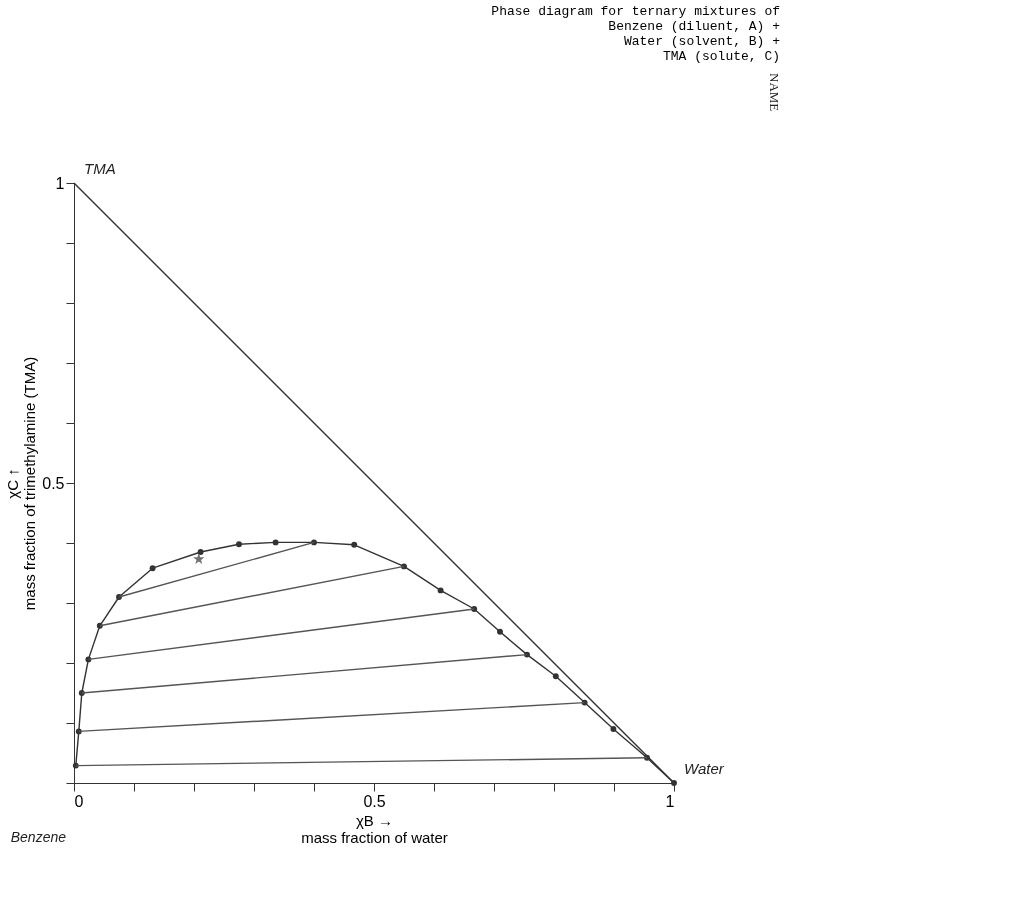  I want to click on y-axis-title: χC ↑ mass fraction of trimethylamine (TMA), so click(21, 483).